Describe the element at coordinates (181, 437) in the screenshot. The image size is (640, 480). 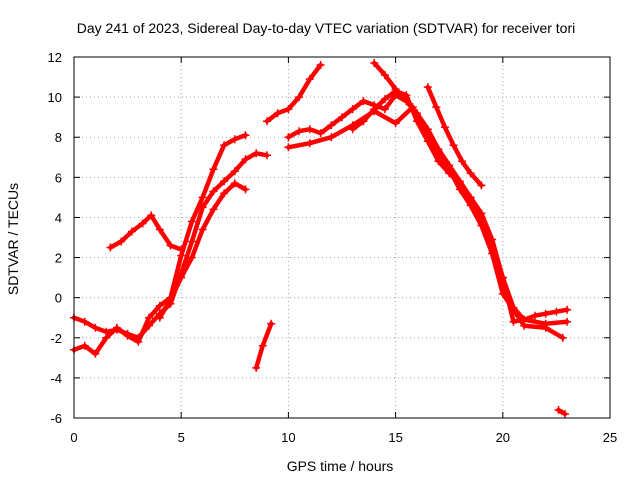
I see `x-tick-label: 5` at that location.